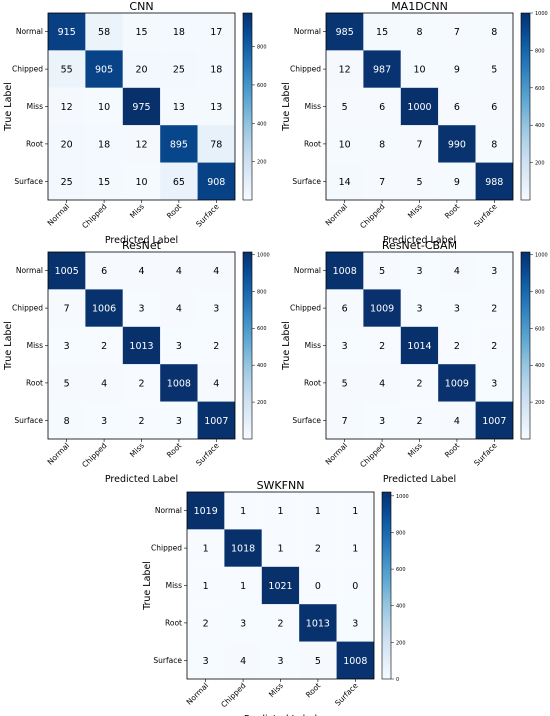  Describe the element at coordinates (382, 70) in the screenshot. I see `cell-value-label: 987` at that location.